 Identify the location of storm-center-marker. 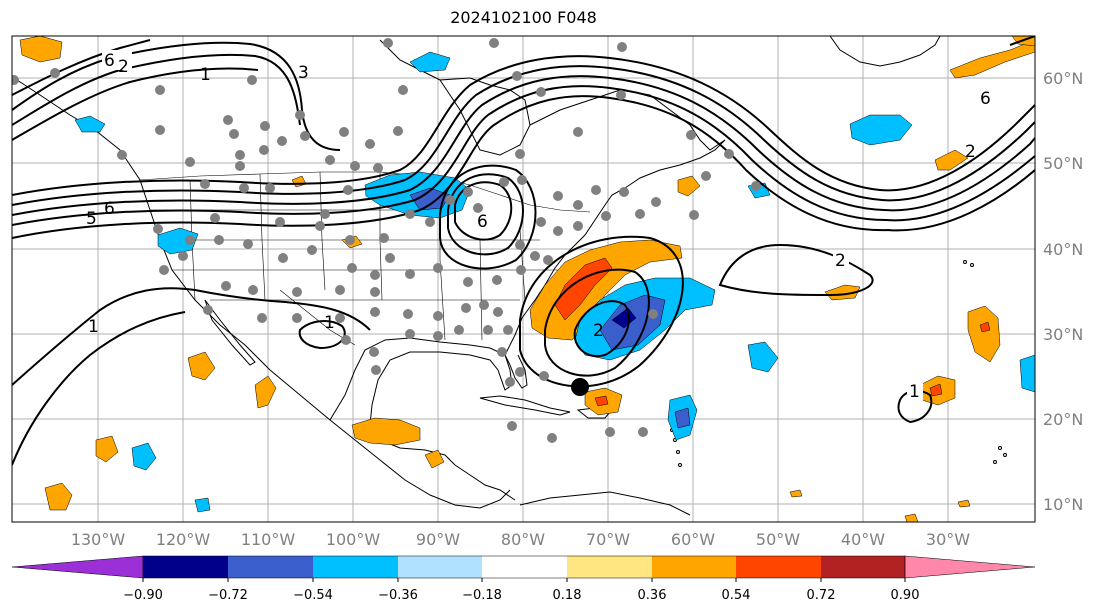
(580, 387).